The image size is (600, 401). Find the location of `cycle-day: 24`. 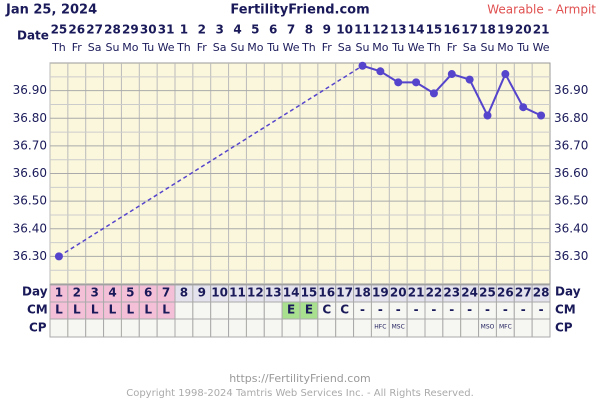

cycle-day: 24 is located at coordinates (469, 293).